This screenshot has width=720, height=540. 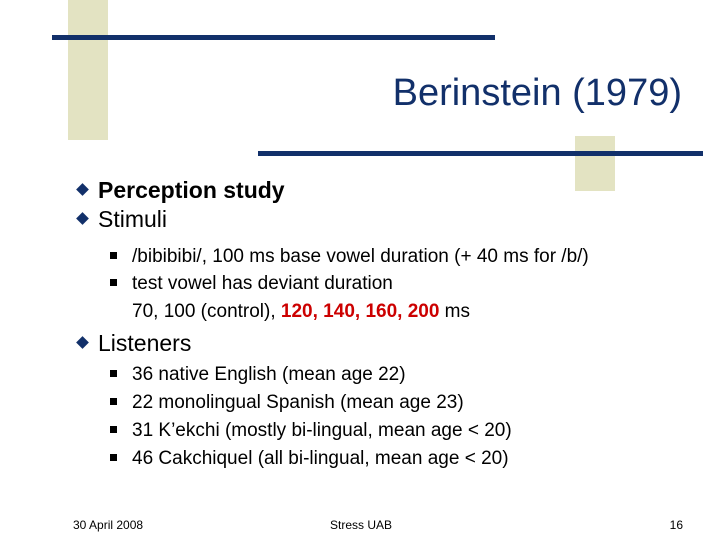 I want to click on decorative-block-right, so click(x=595, y=163).